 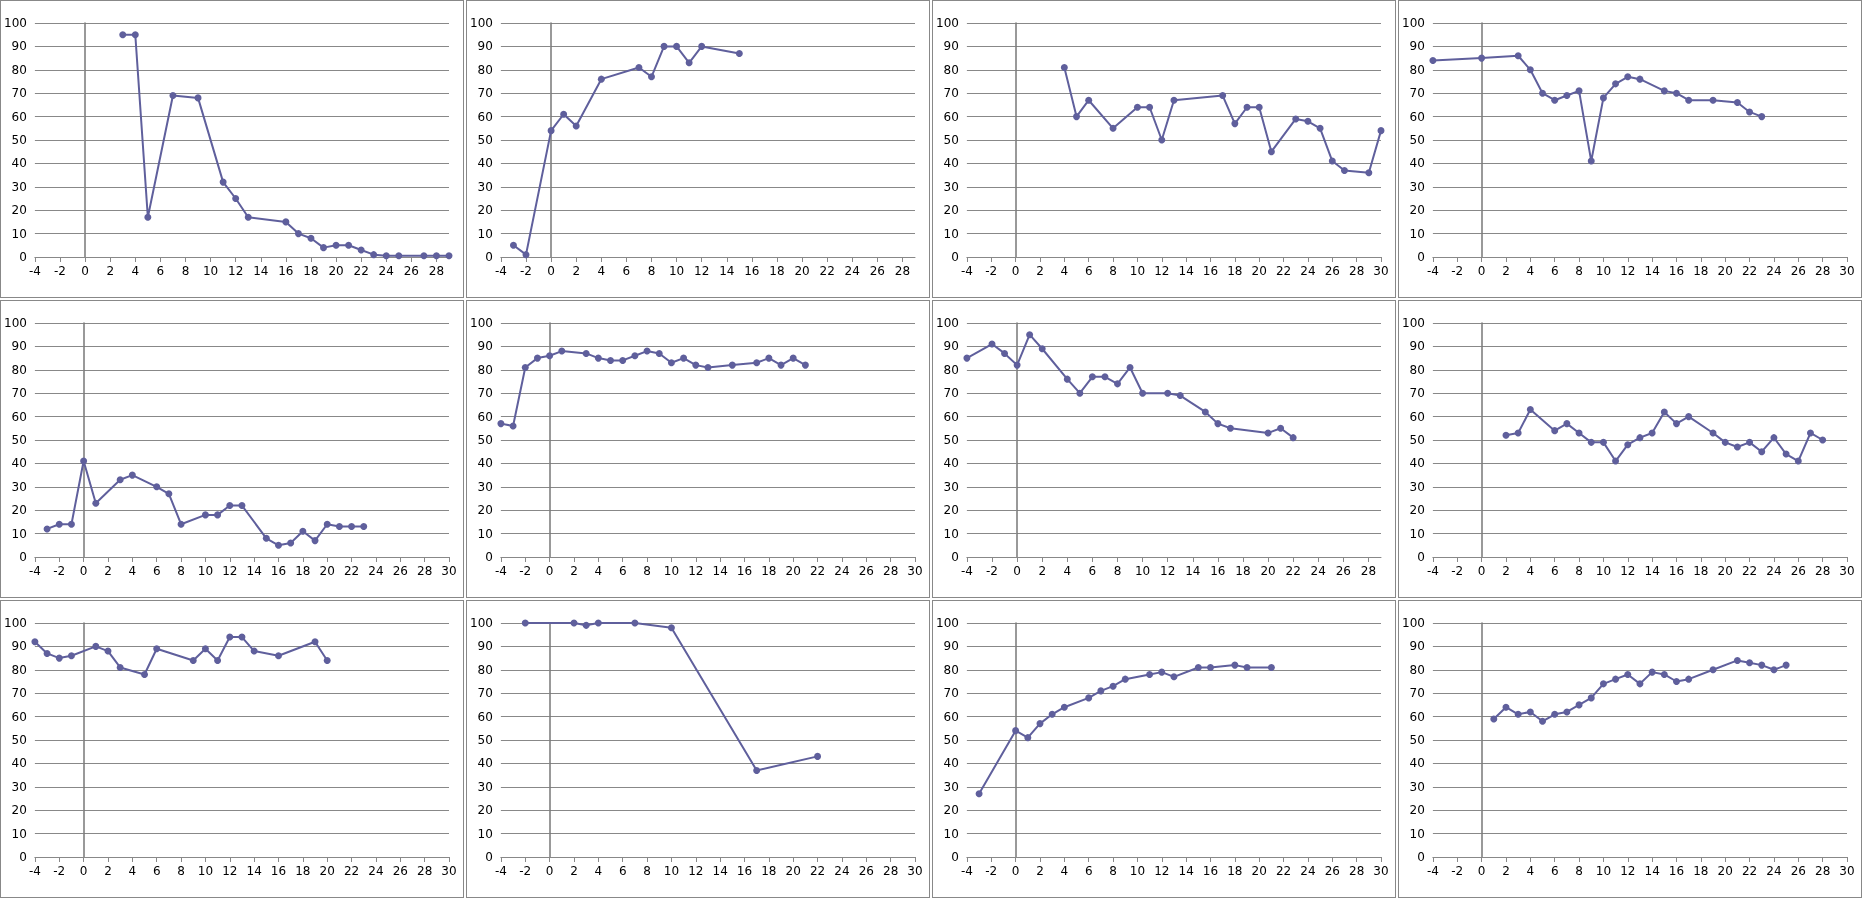 I want to click on x-tick-label: 6, so click(x=622, y=871).